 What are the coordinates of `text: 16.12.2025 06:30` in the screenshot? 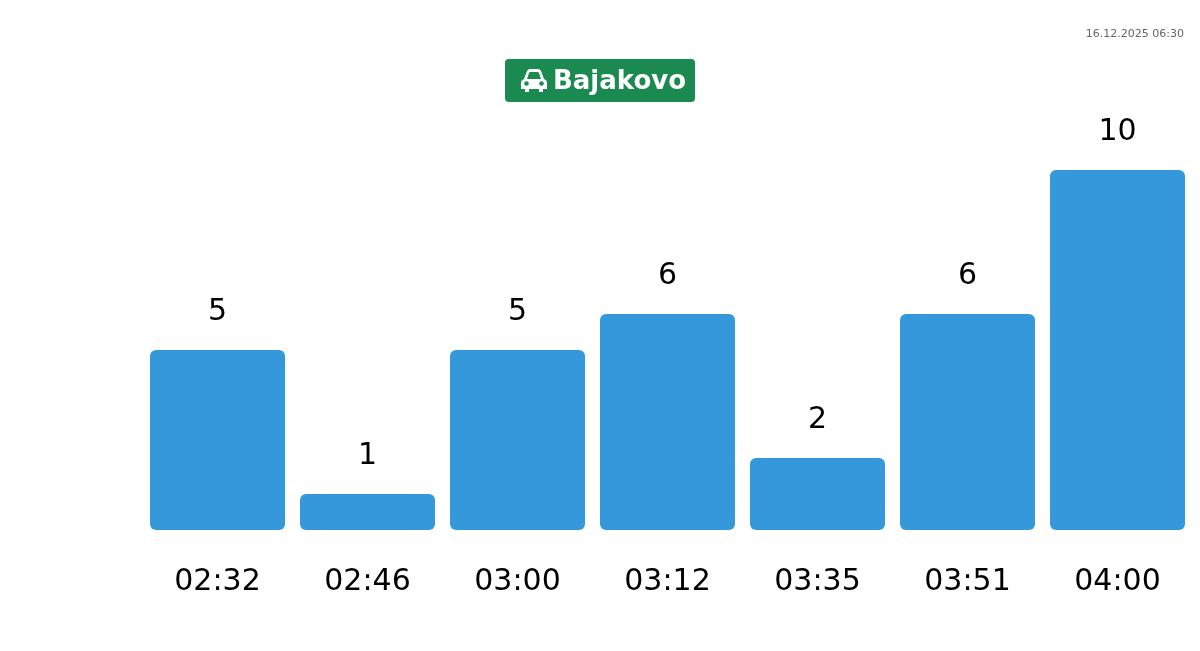 It's located at (1134, 33).